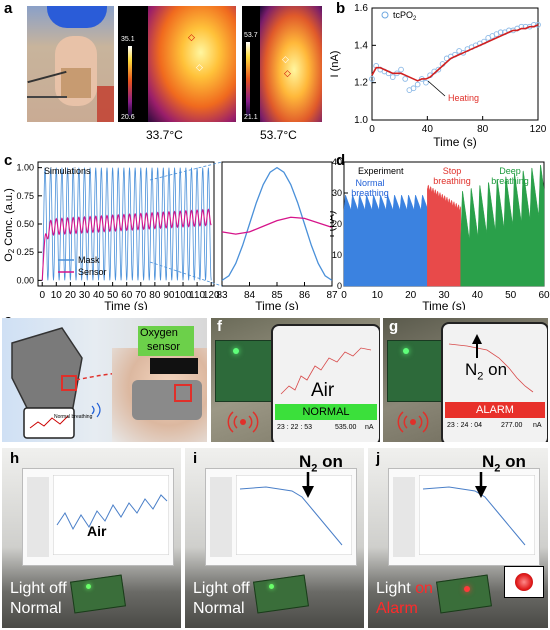  I want to click on n2-sub: 2, so click(314, 468).